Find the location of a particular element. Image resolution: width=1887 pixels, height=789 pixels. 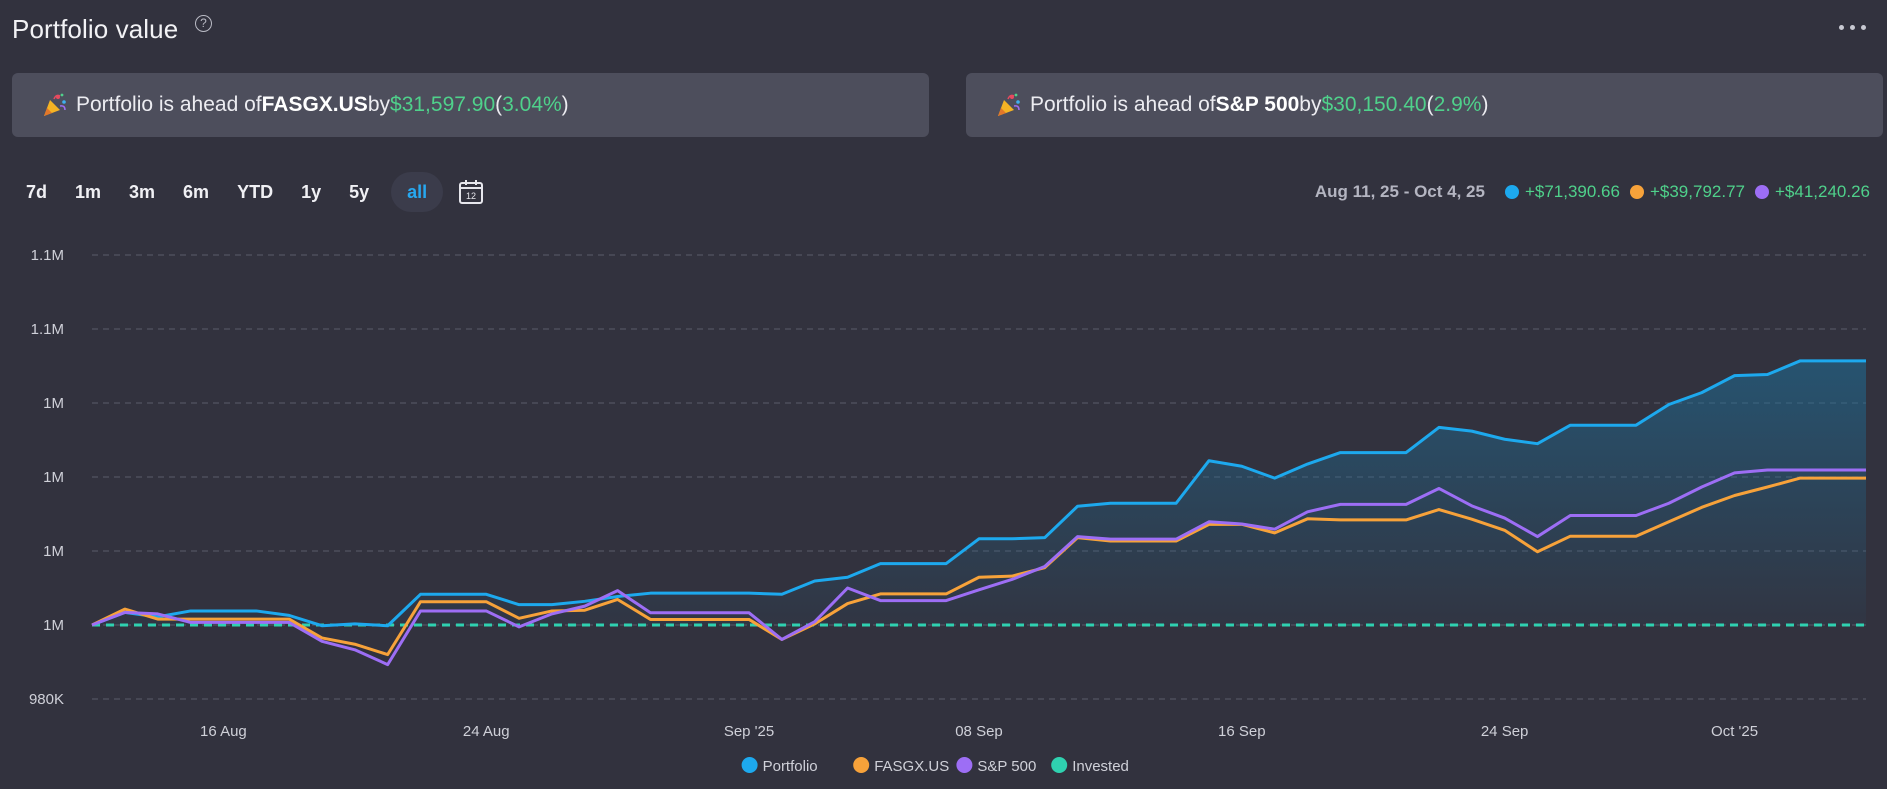

sp500-dot is located at coordinates (1761, 192).